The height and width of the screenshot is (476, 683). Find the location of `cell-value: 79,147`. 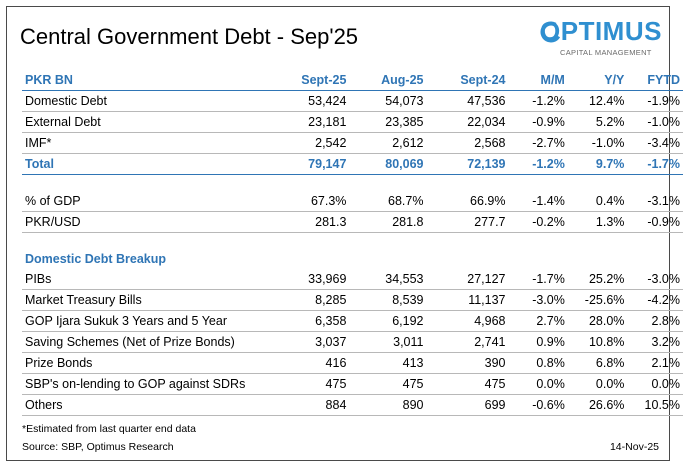

cell-value: 79,147 is located at coordinates (307, 164).